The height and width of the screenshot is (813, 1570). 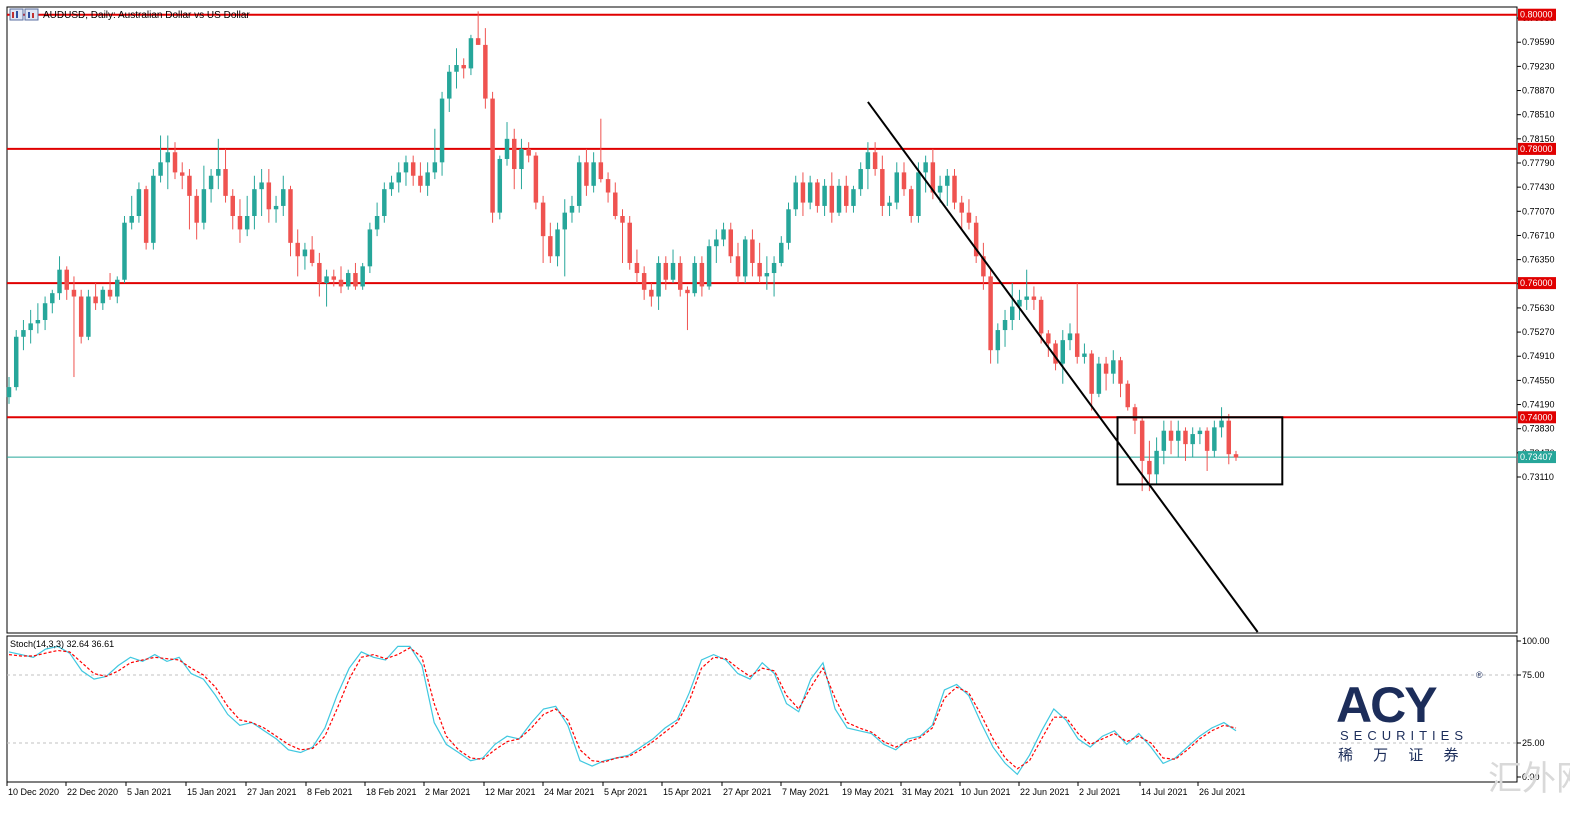 What do you see at coordinates (1538, 332) in the screenshot?
I see `y-tick-label: 0.75270` at bounding box center [1538, 332].